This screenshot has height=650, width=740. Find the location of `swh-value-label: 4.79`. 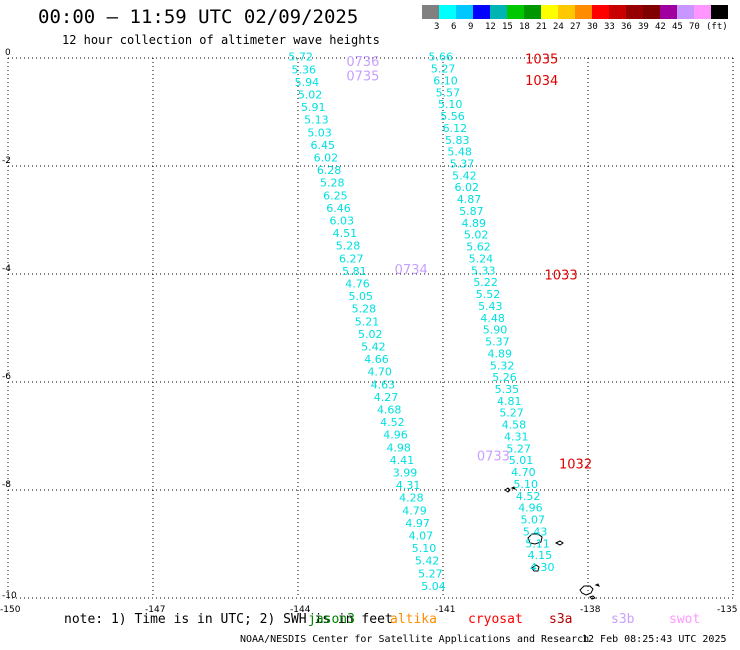

swh-value-label: 4.79 is located at coordinates (414, 510).